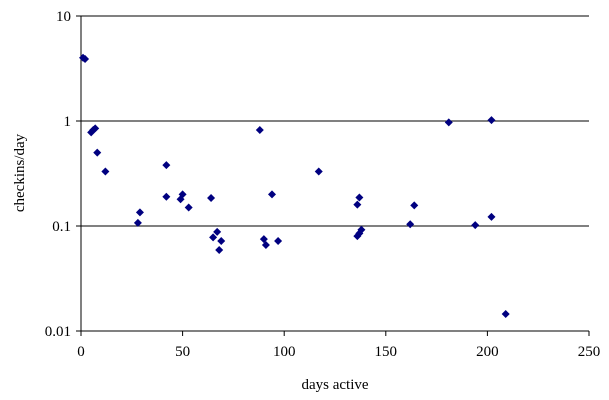  I want to click on x-tick-label: 250, so click(589, 352).